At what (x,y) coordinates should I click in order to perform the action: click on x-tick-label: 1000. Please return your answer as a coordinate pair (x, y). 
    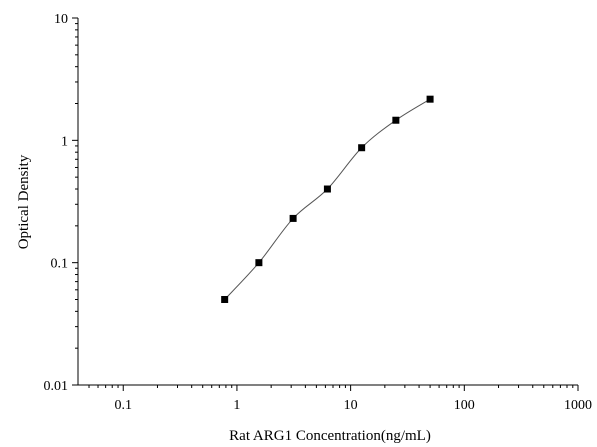
    Looking at the image, I should click on (578, 405).